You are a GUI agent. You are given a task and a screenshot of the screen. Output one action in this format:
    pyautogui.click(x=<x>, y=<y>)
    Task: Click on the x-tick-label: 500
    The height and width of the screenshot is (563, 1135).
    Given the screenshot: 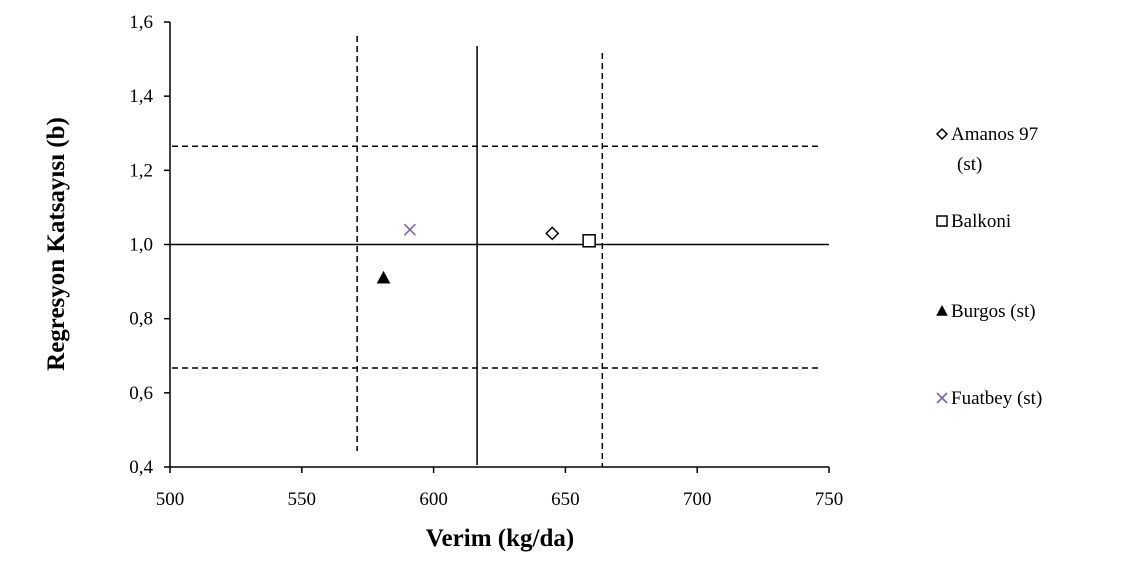 What is the action you would take?
    pyautogui.click(x=170, y=499)
    